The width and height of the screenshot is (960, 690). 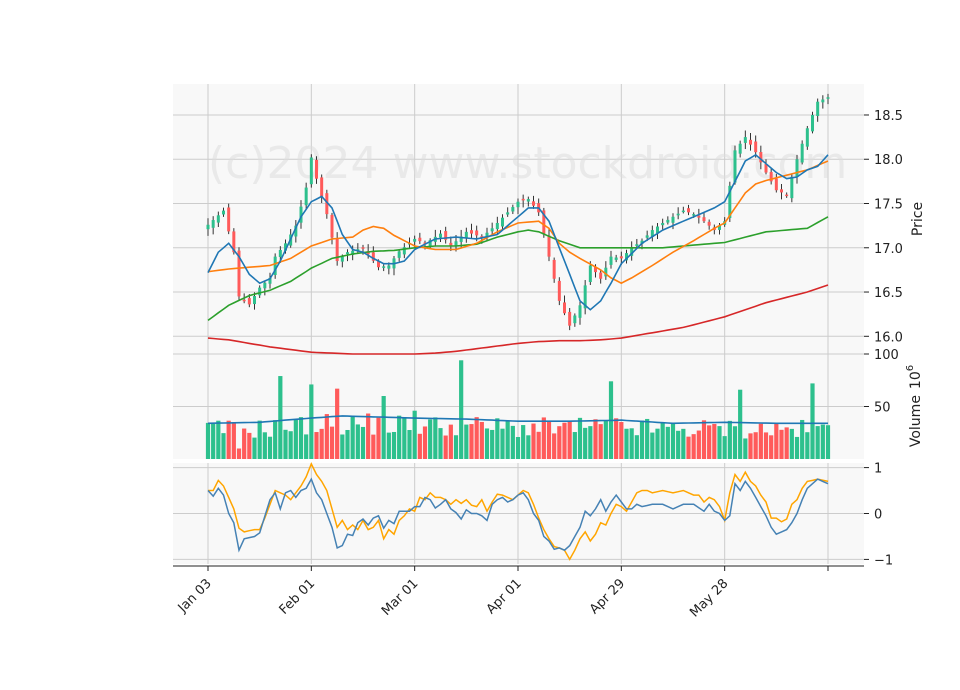 What do you see at coordinates (518, 515) in the screenshot?
I see `oscillator-fast-line` at bounding box center [518, 515].